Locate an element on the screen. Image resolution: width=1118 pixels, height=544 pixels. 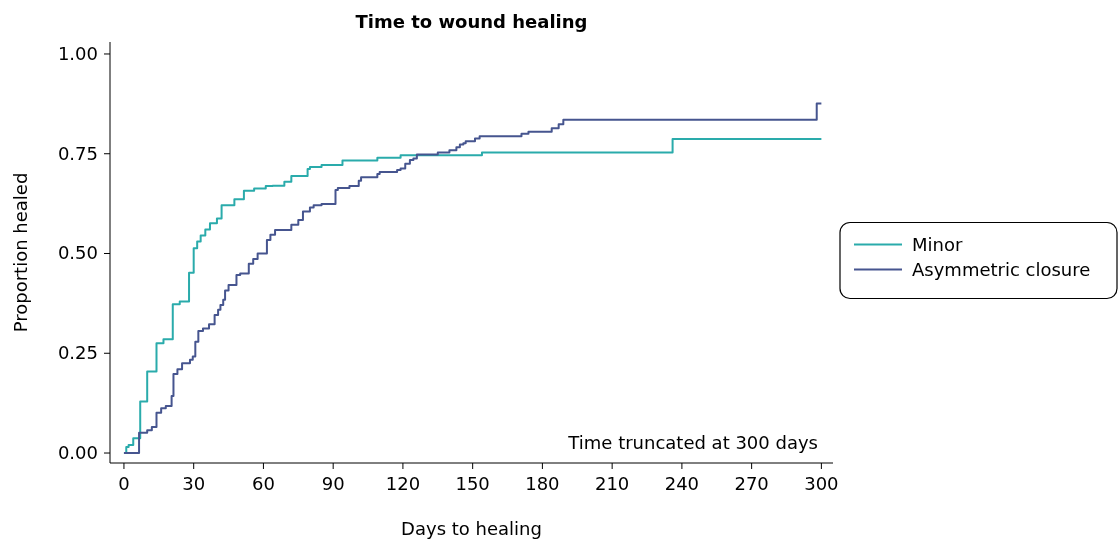
y-tick-label: 0.50 is located at coordinates (77, 253).